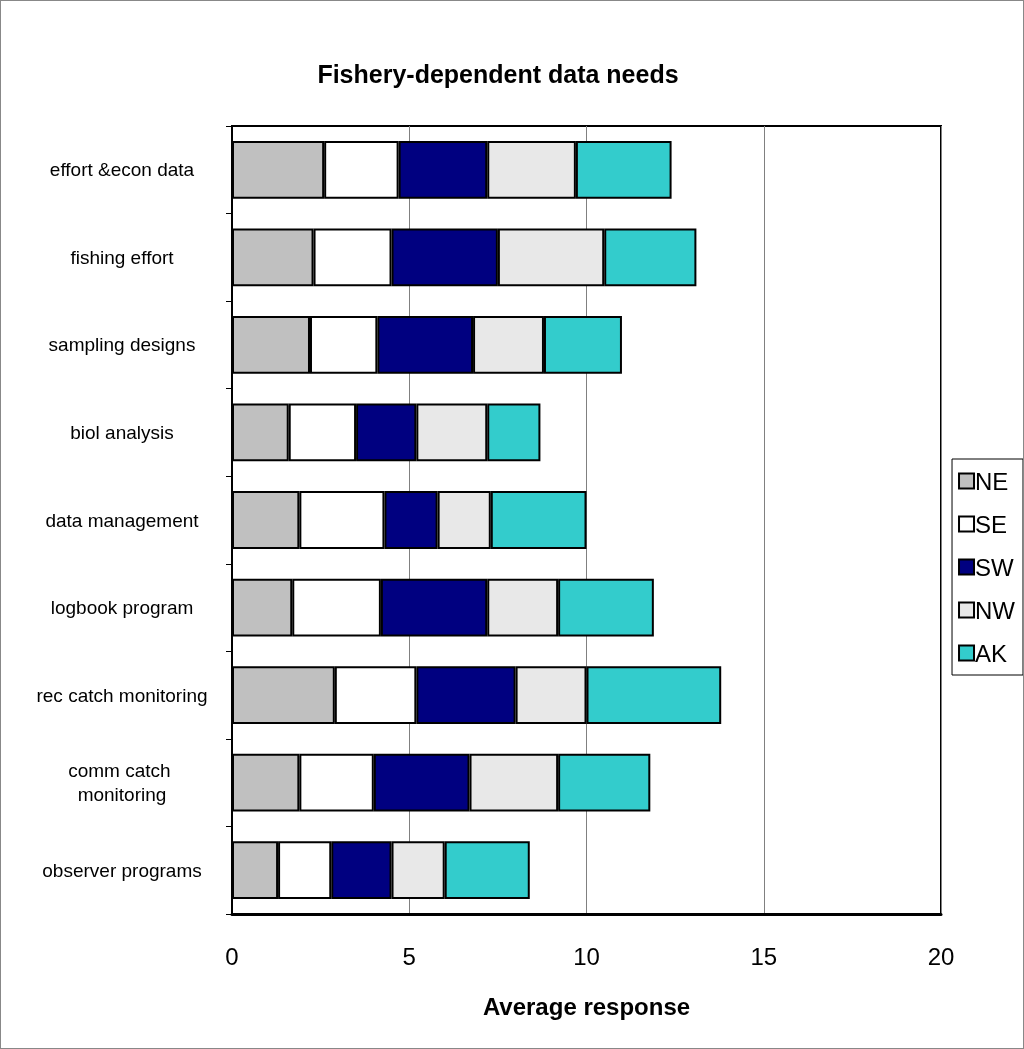 This screenshot has height=1049, width=1024. What do you see at coordinates (122, 783) in the screenshot?
I see `y-tick-label: comm catch monitoring` at bounding box center [122, 783].